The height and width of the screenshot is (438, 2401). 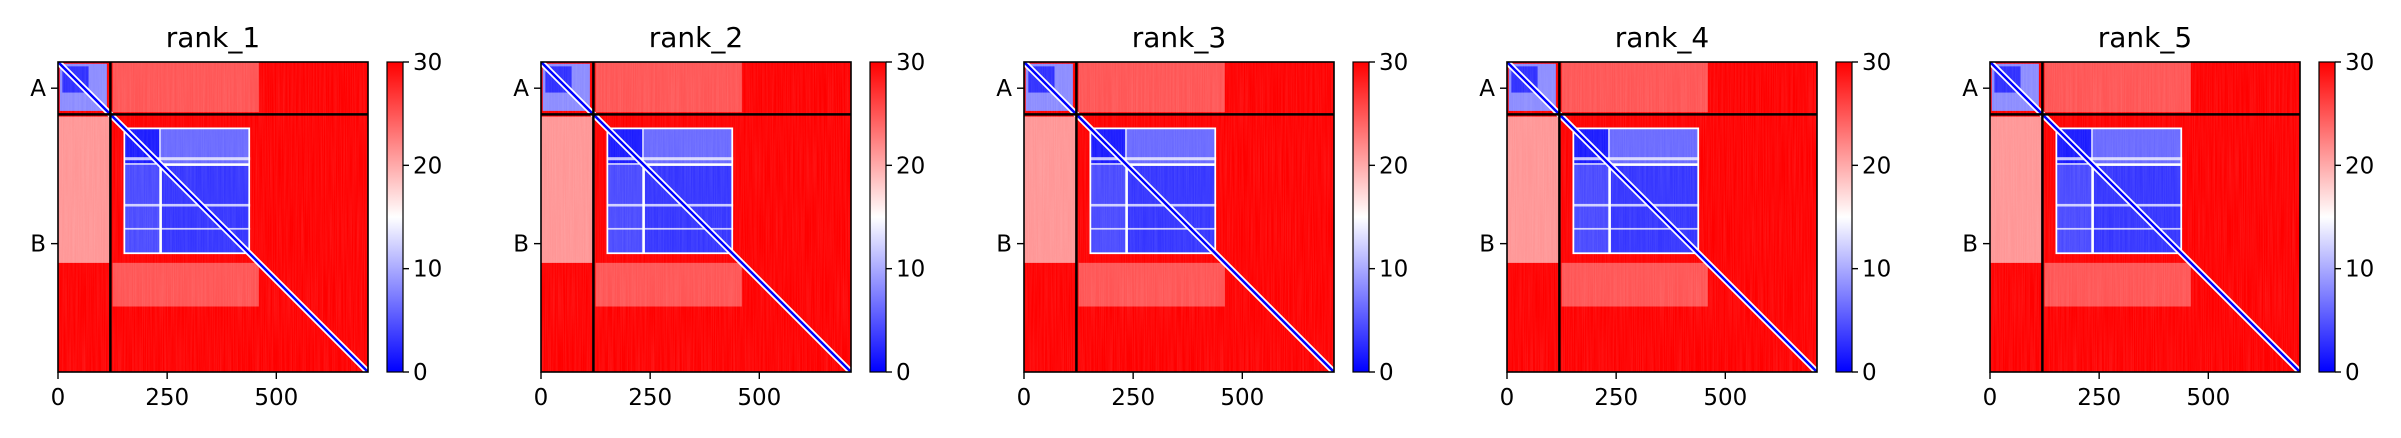 I want to click on panel-title: rank_5, so click(x=2145, y=37).